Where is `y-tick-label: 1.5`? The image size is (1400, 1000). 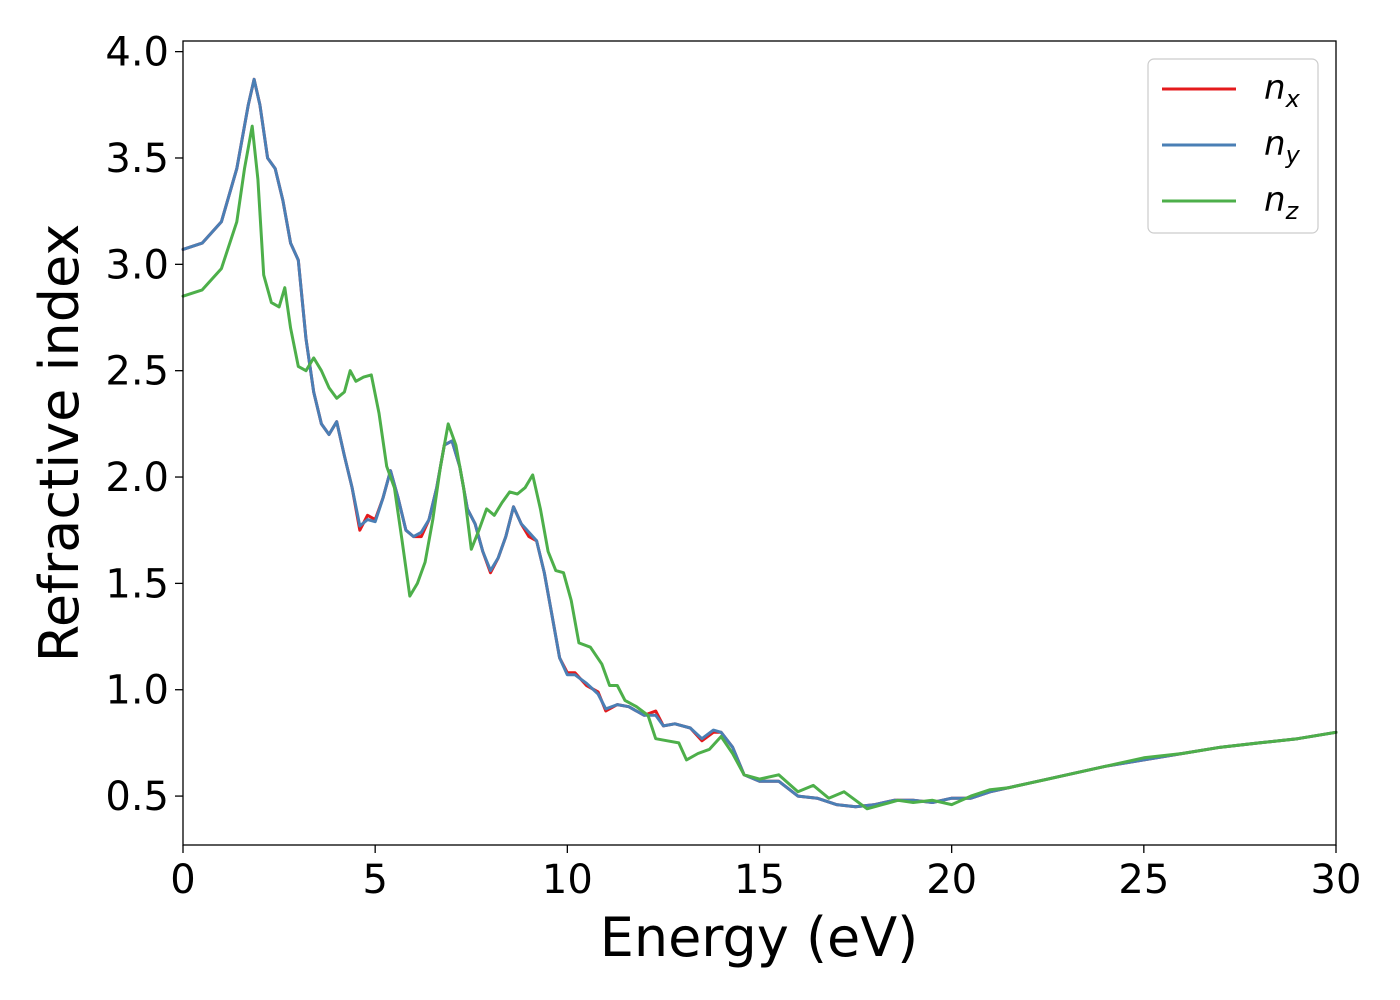
y-tick-label: 1.5 is located at coordinates (137, 584).